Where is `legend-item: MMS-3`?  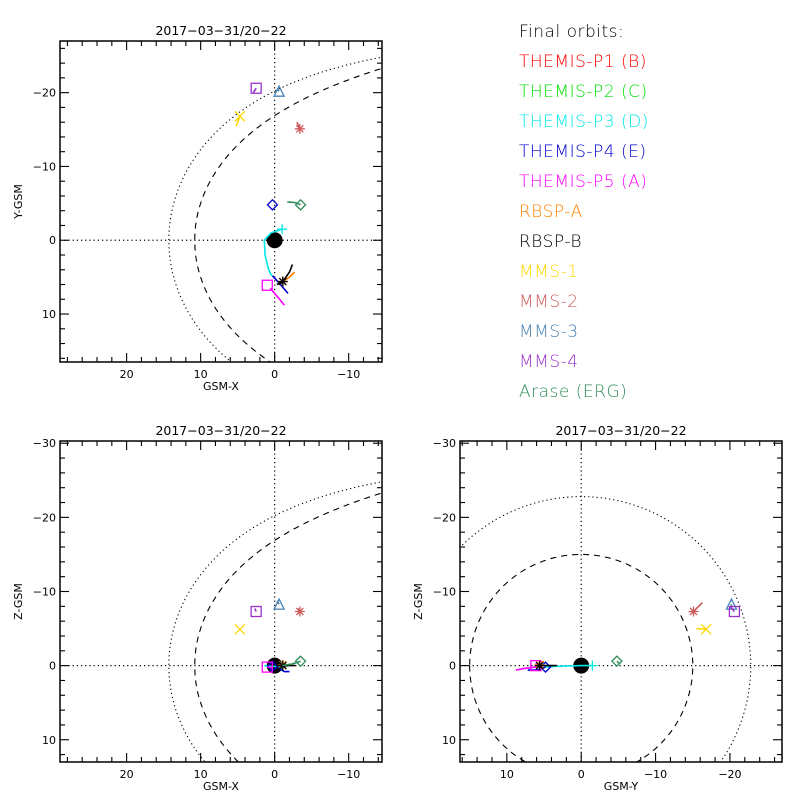
legend-item: MMS-3 is located at coordinates (549, 332).